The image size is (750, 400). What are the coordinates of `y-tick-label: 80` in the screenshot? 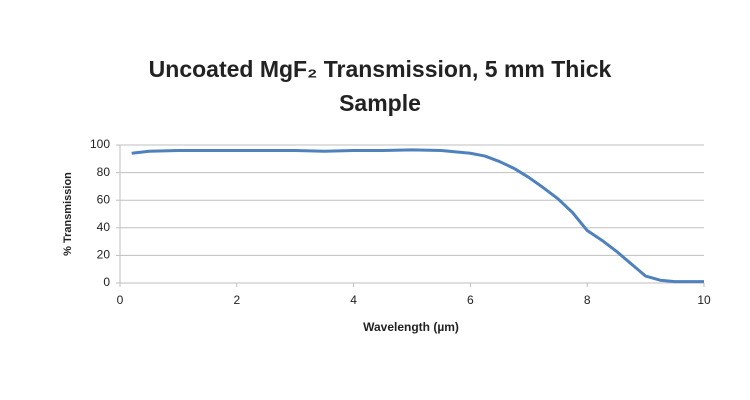 It's located at (104, 172).